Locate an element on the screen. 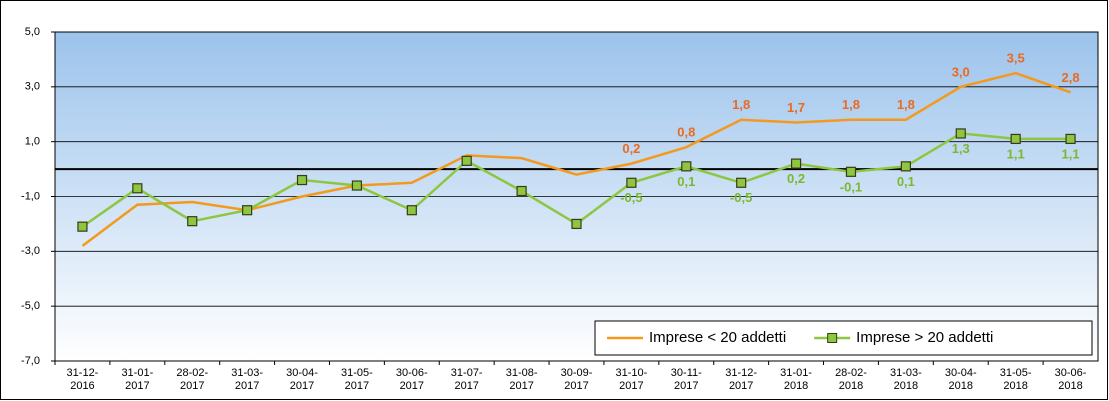 This screenshot has width=1109, height=401. x-tick-label: 31-08-2017 is located at coordinates (522, 379).